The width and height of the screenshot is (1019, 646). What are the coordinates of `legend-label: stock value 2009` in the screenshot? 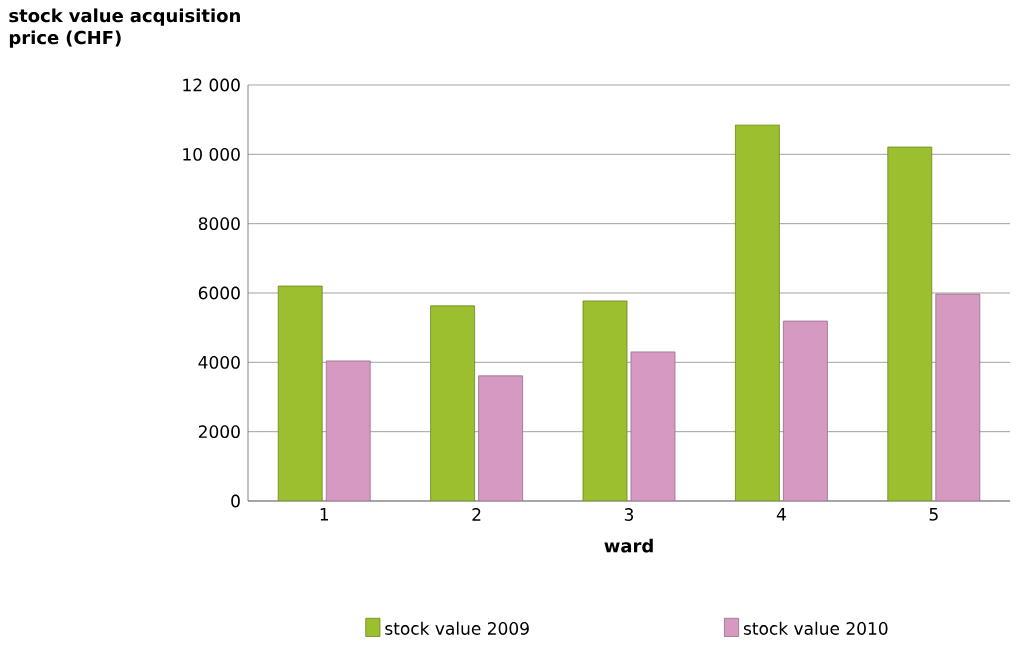 It's located at (457, 628).